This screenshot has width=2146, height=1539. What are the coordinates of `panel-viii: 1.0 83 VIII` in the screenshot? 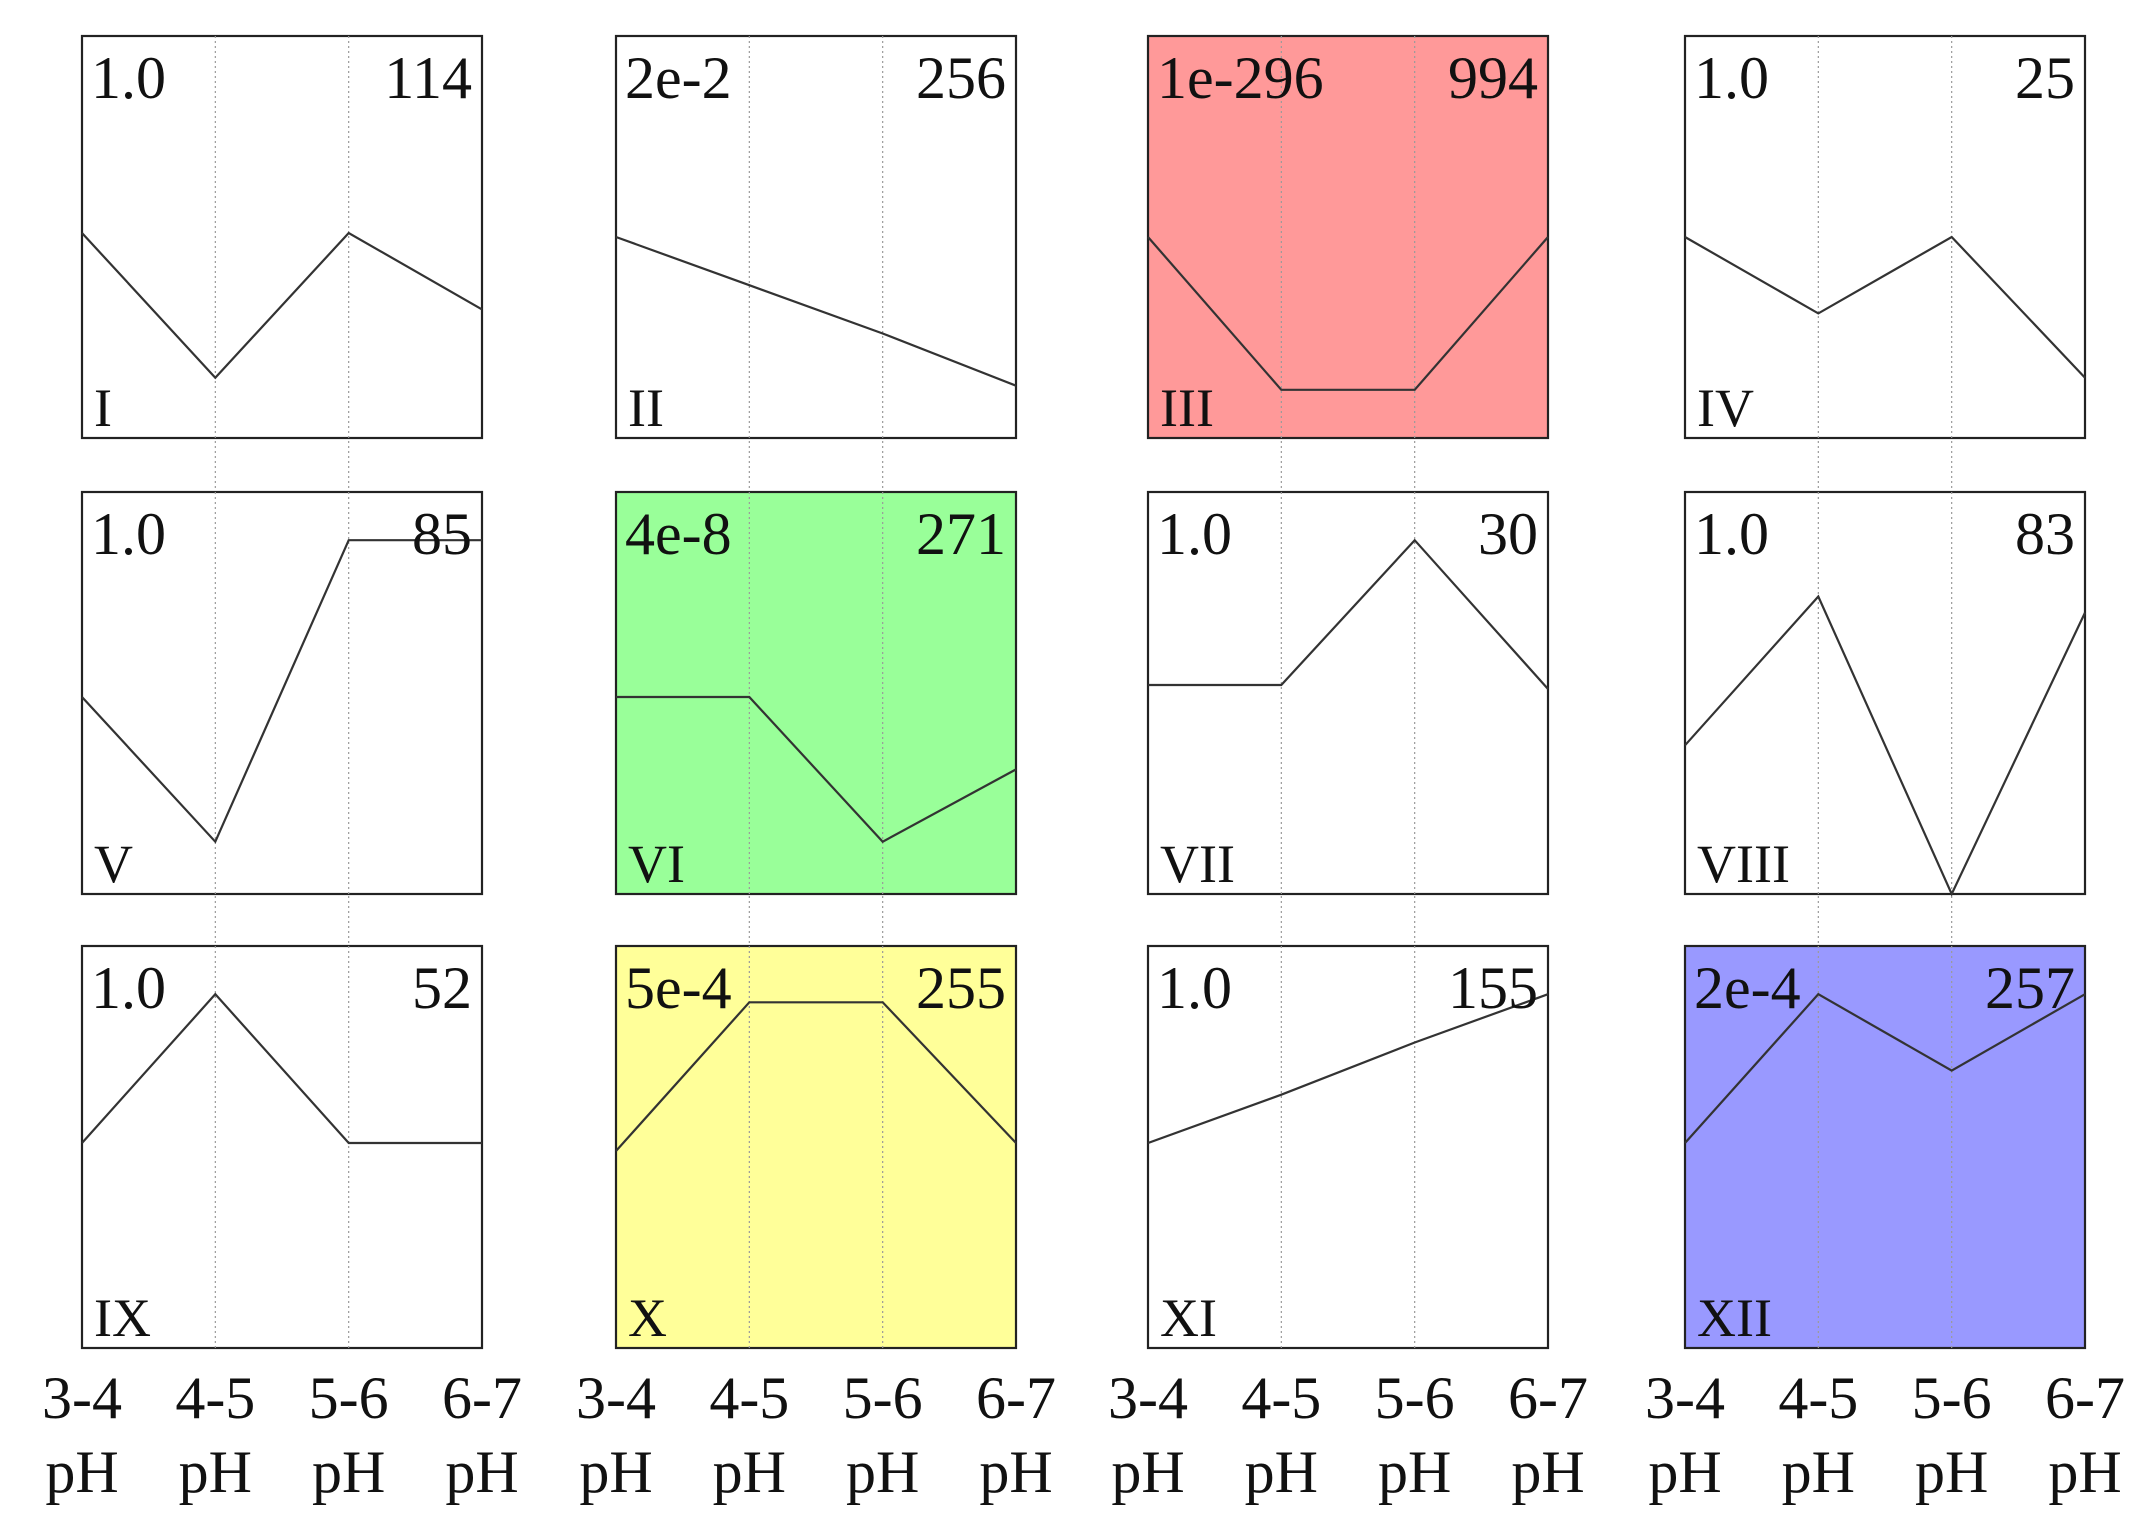 It's located at (1885, 693).